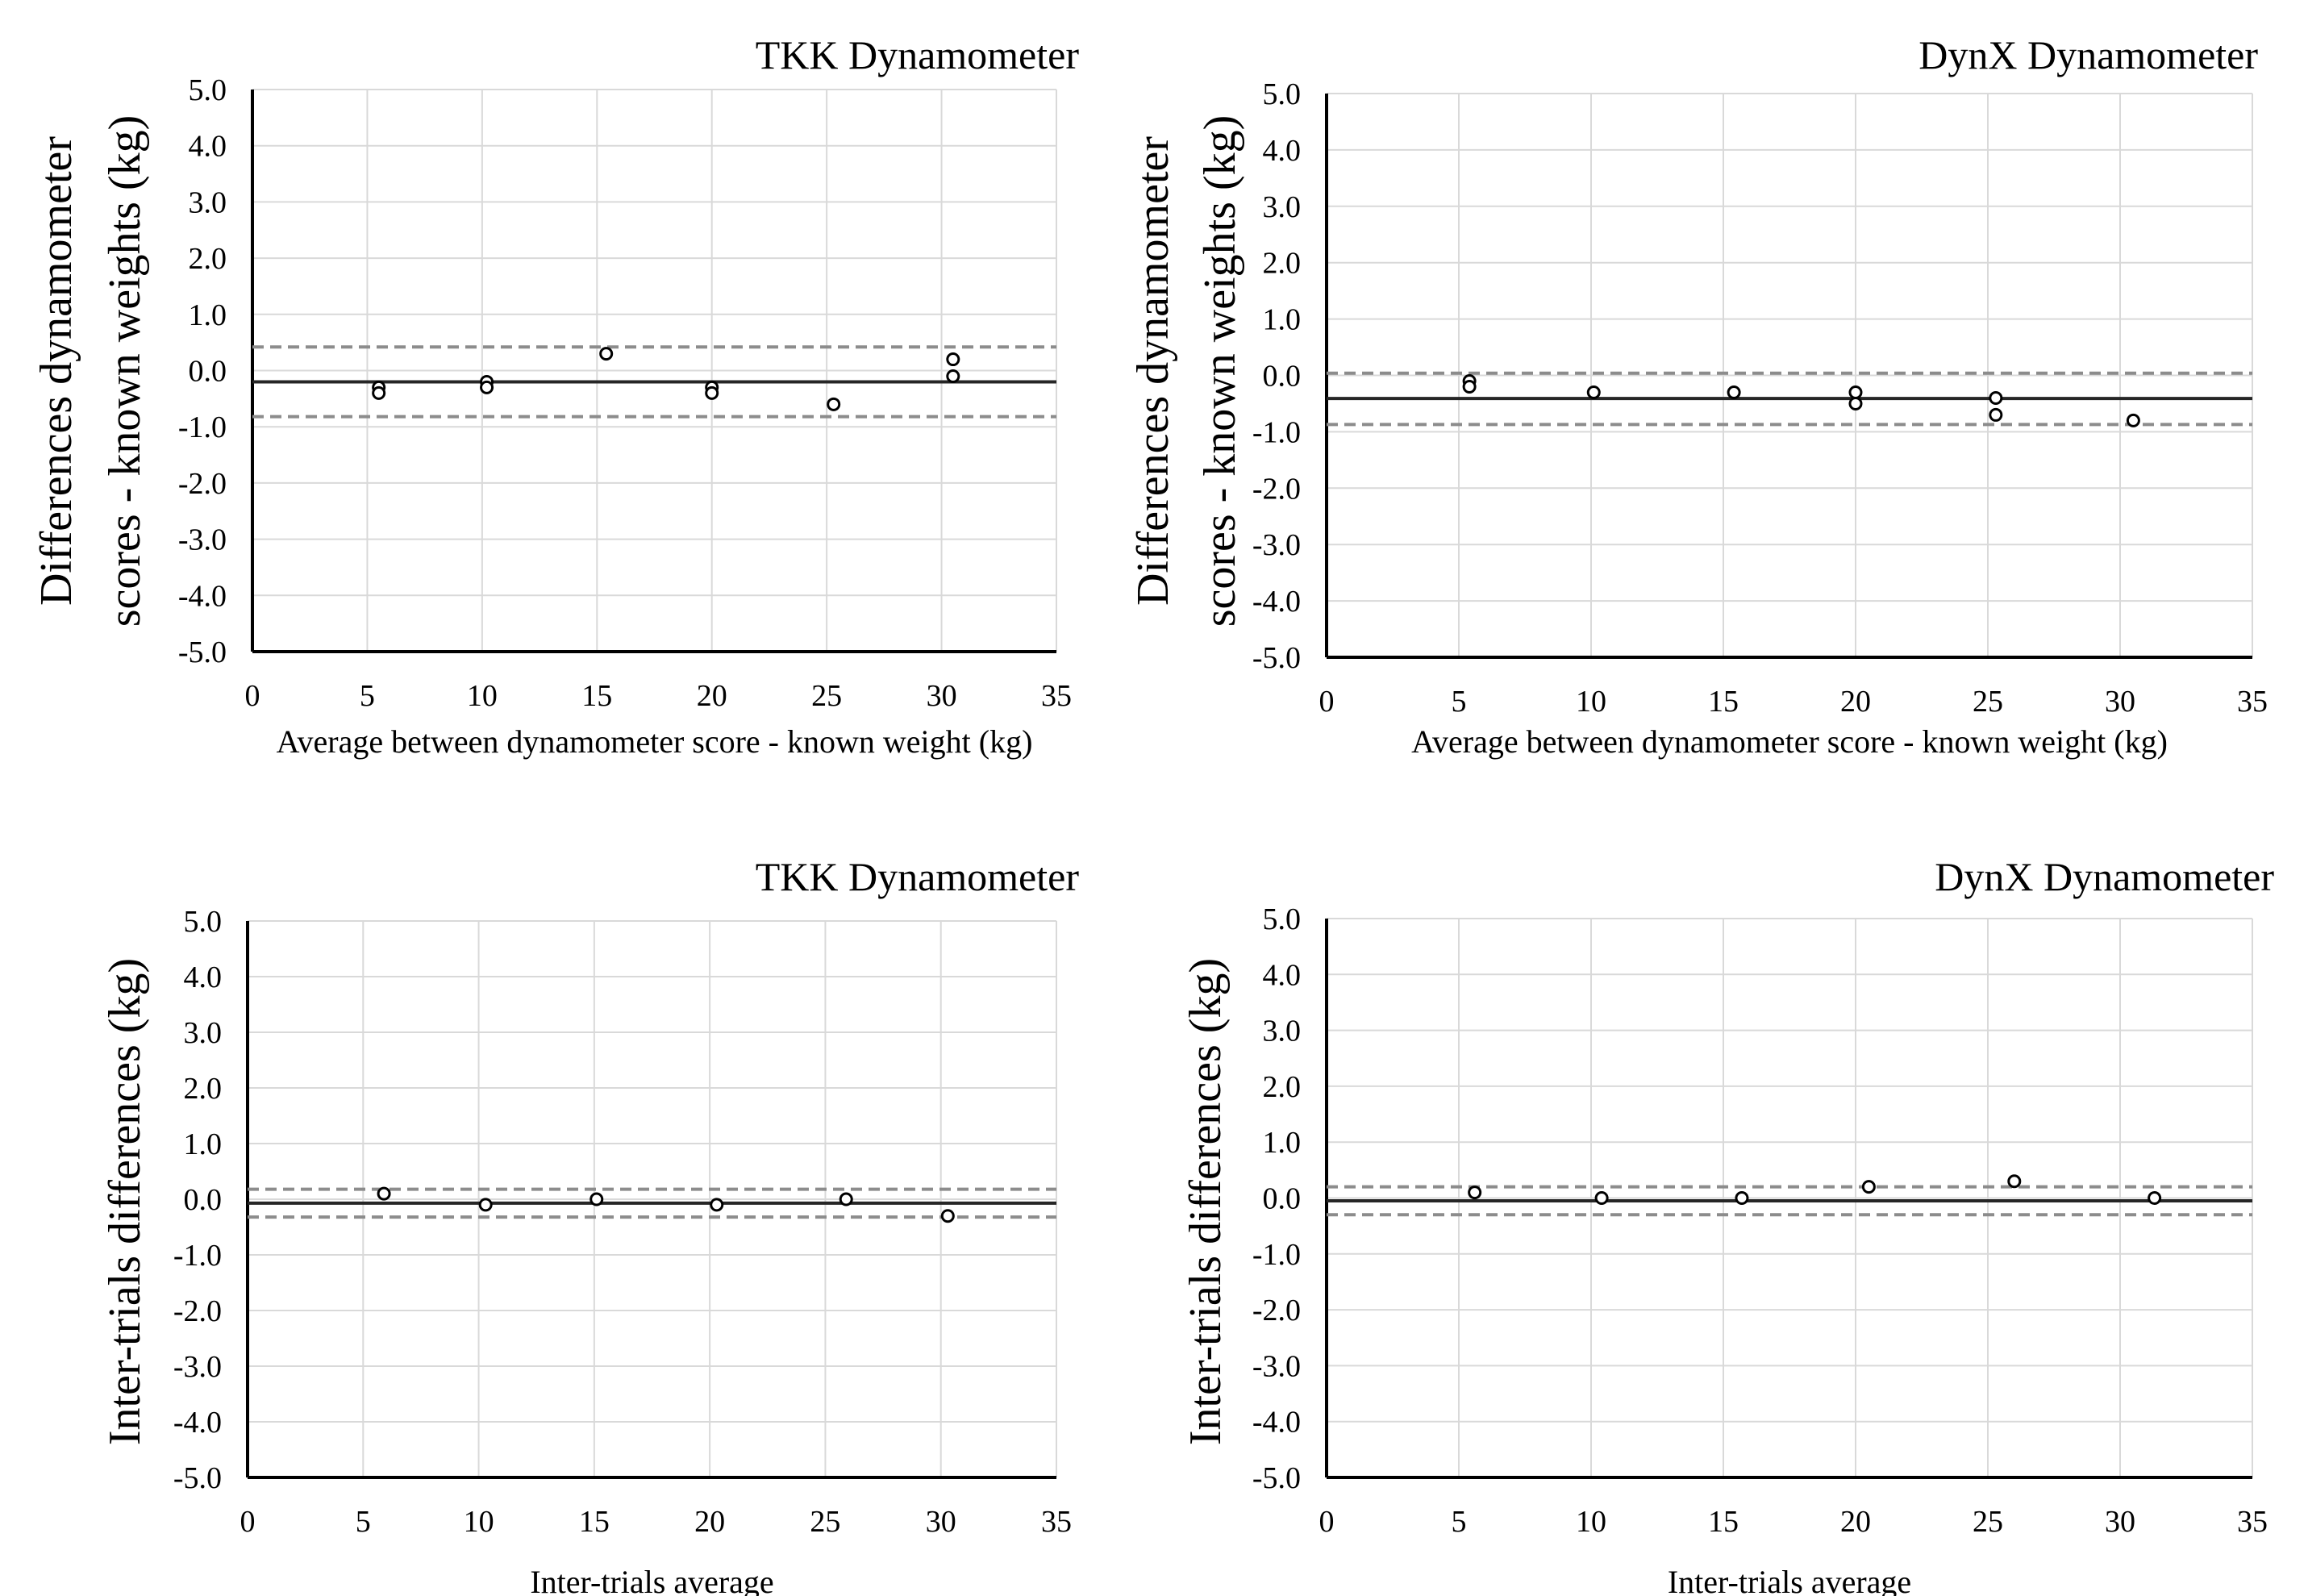 This screenshot has width=2308, height=1596. Describe the element at coordinates (2088, 55) in the screenshot. I see `chart-title: DynX Dynamometer` at that location.